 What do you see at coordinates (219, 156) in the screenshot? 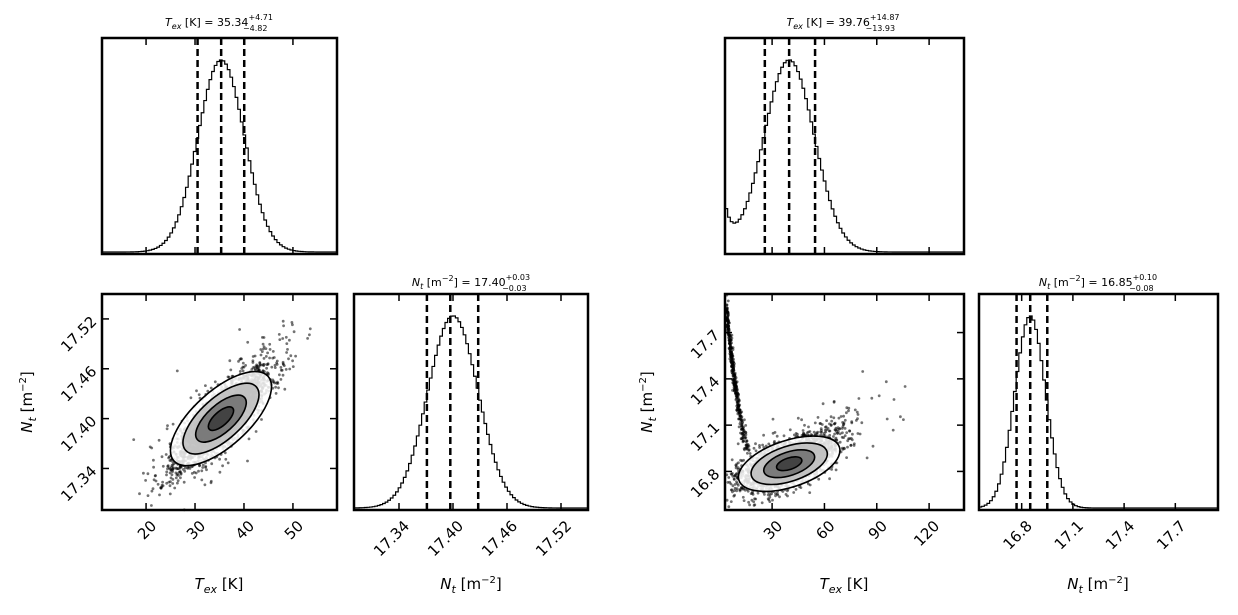
I see `histogram-step-line` at bounding box center [219, 156].